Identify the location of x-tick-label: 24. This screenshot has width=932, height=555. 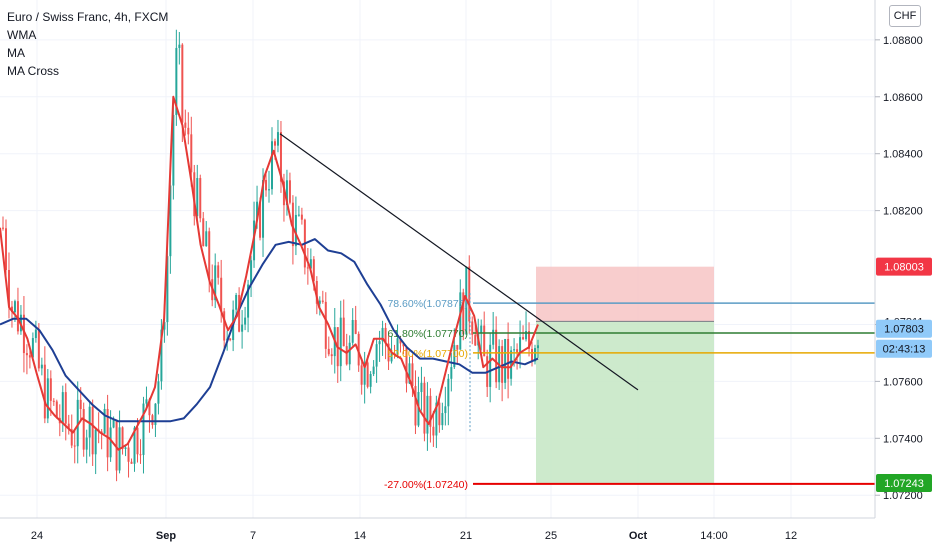
(37, 536).